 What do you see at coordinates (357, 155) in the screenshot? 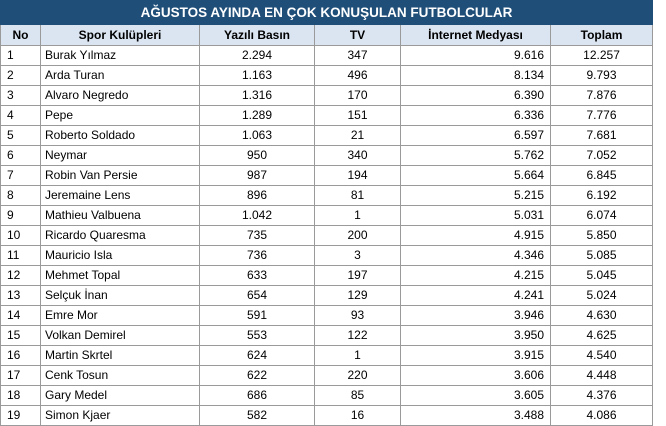
I see `cell-tv: 340` at bounding box center [357, 155].